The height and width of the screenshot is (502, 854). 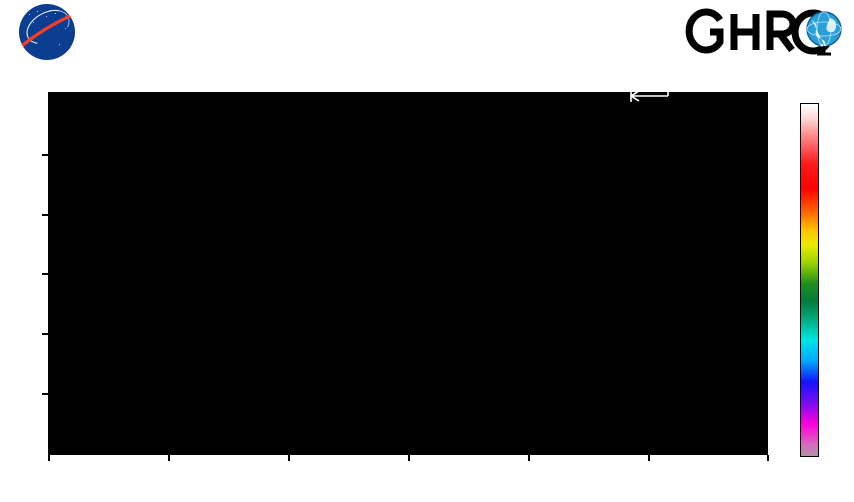 I want to click on ghrc-globe-icon, so click(x=824, y=29).